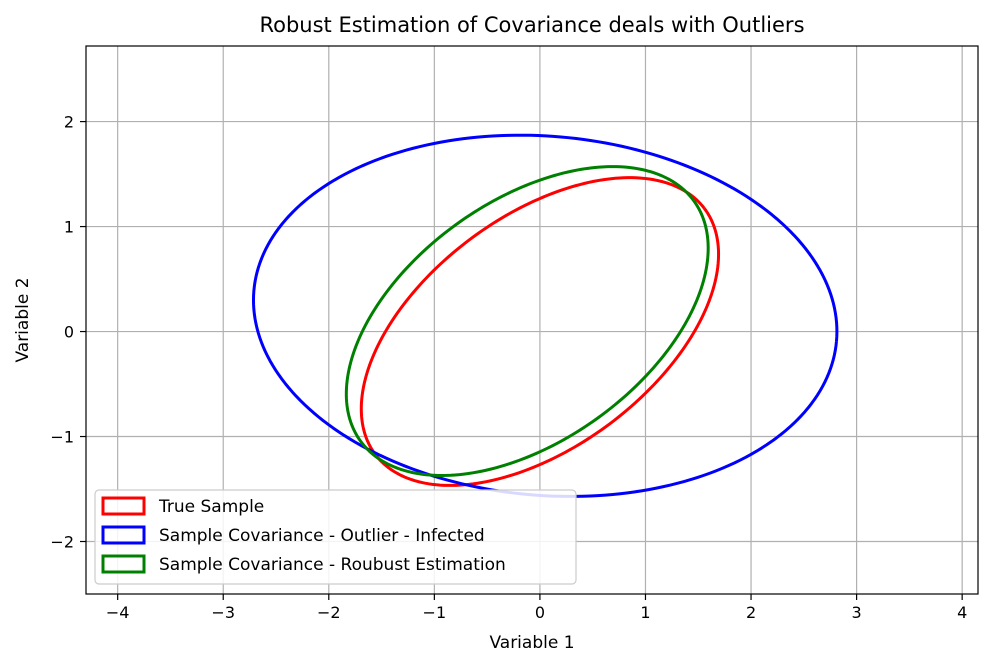 This screenshot has width=992, height=667. Describe the element at coordinates (531, 643) in the screenshot. I see `x-axis-label: Variable 1` at that location.